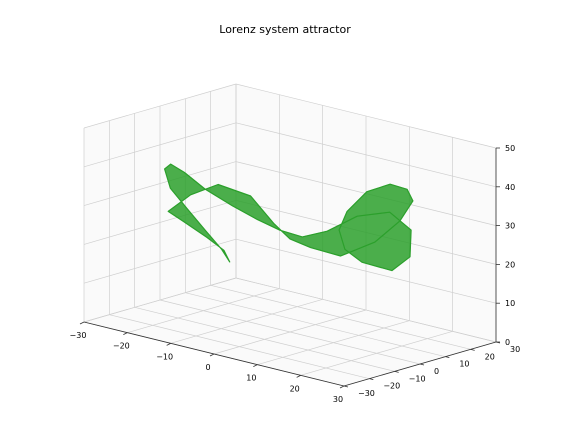  Describe the element at coordinates (510, 187) in the screenshot. I see `z-tick-label: 40` at that location.